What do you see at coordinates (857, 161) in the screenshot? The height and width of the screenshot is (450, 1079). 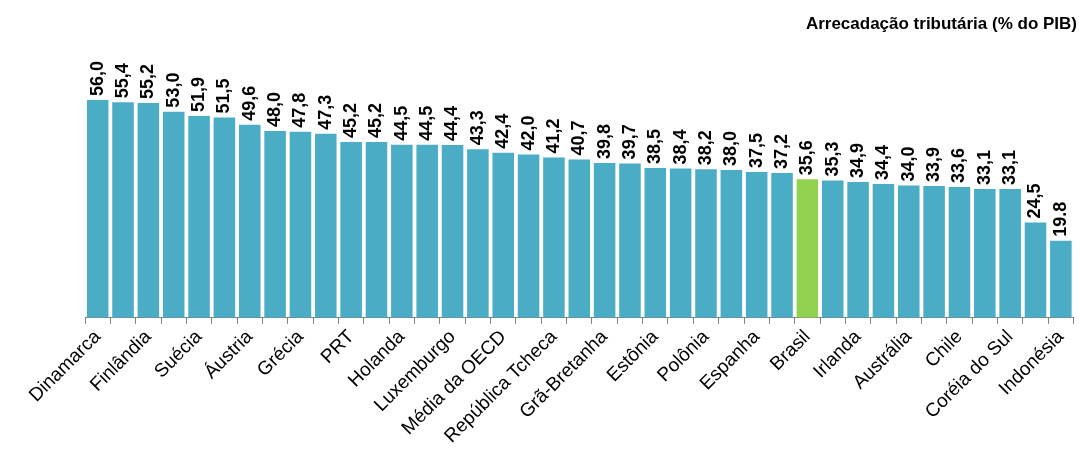 I see `data-label: 34,9` at bounding box center [857, 161].